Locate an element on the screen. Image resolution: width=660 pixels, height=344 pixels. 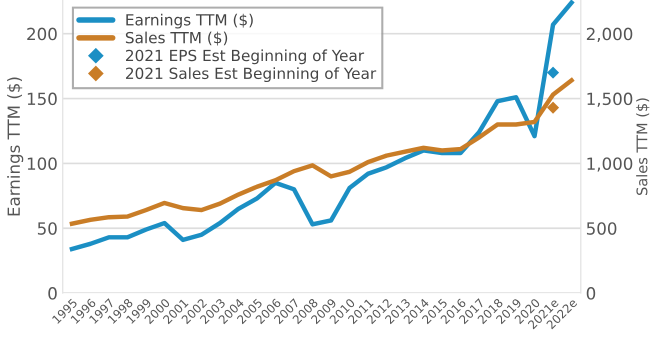
y-axis-title: Earnings TTM ($) is located at coordinates (15, 146).